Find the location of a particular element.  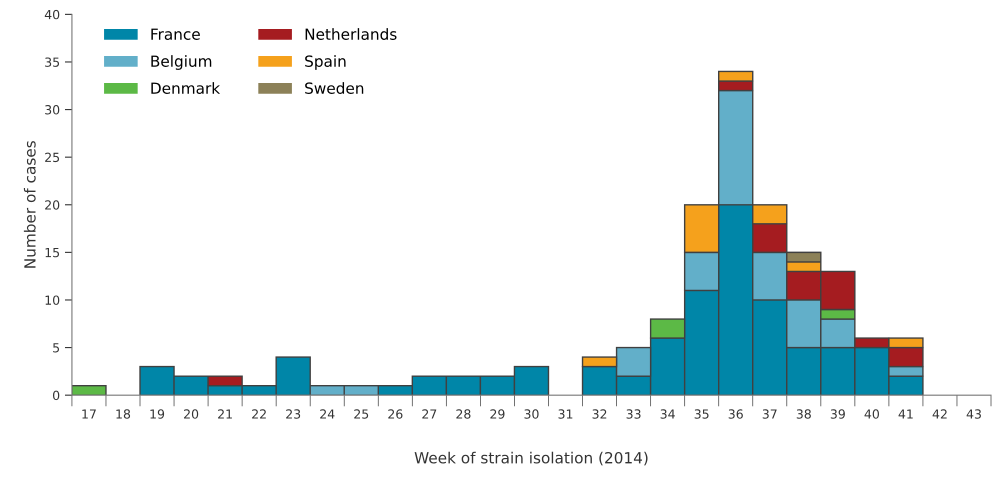

x-tick-label: 19 is located at coordinates (157, 414).